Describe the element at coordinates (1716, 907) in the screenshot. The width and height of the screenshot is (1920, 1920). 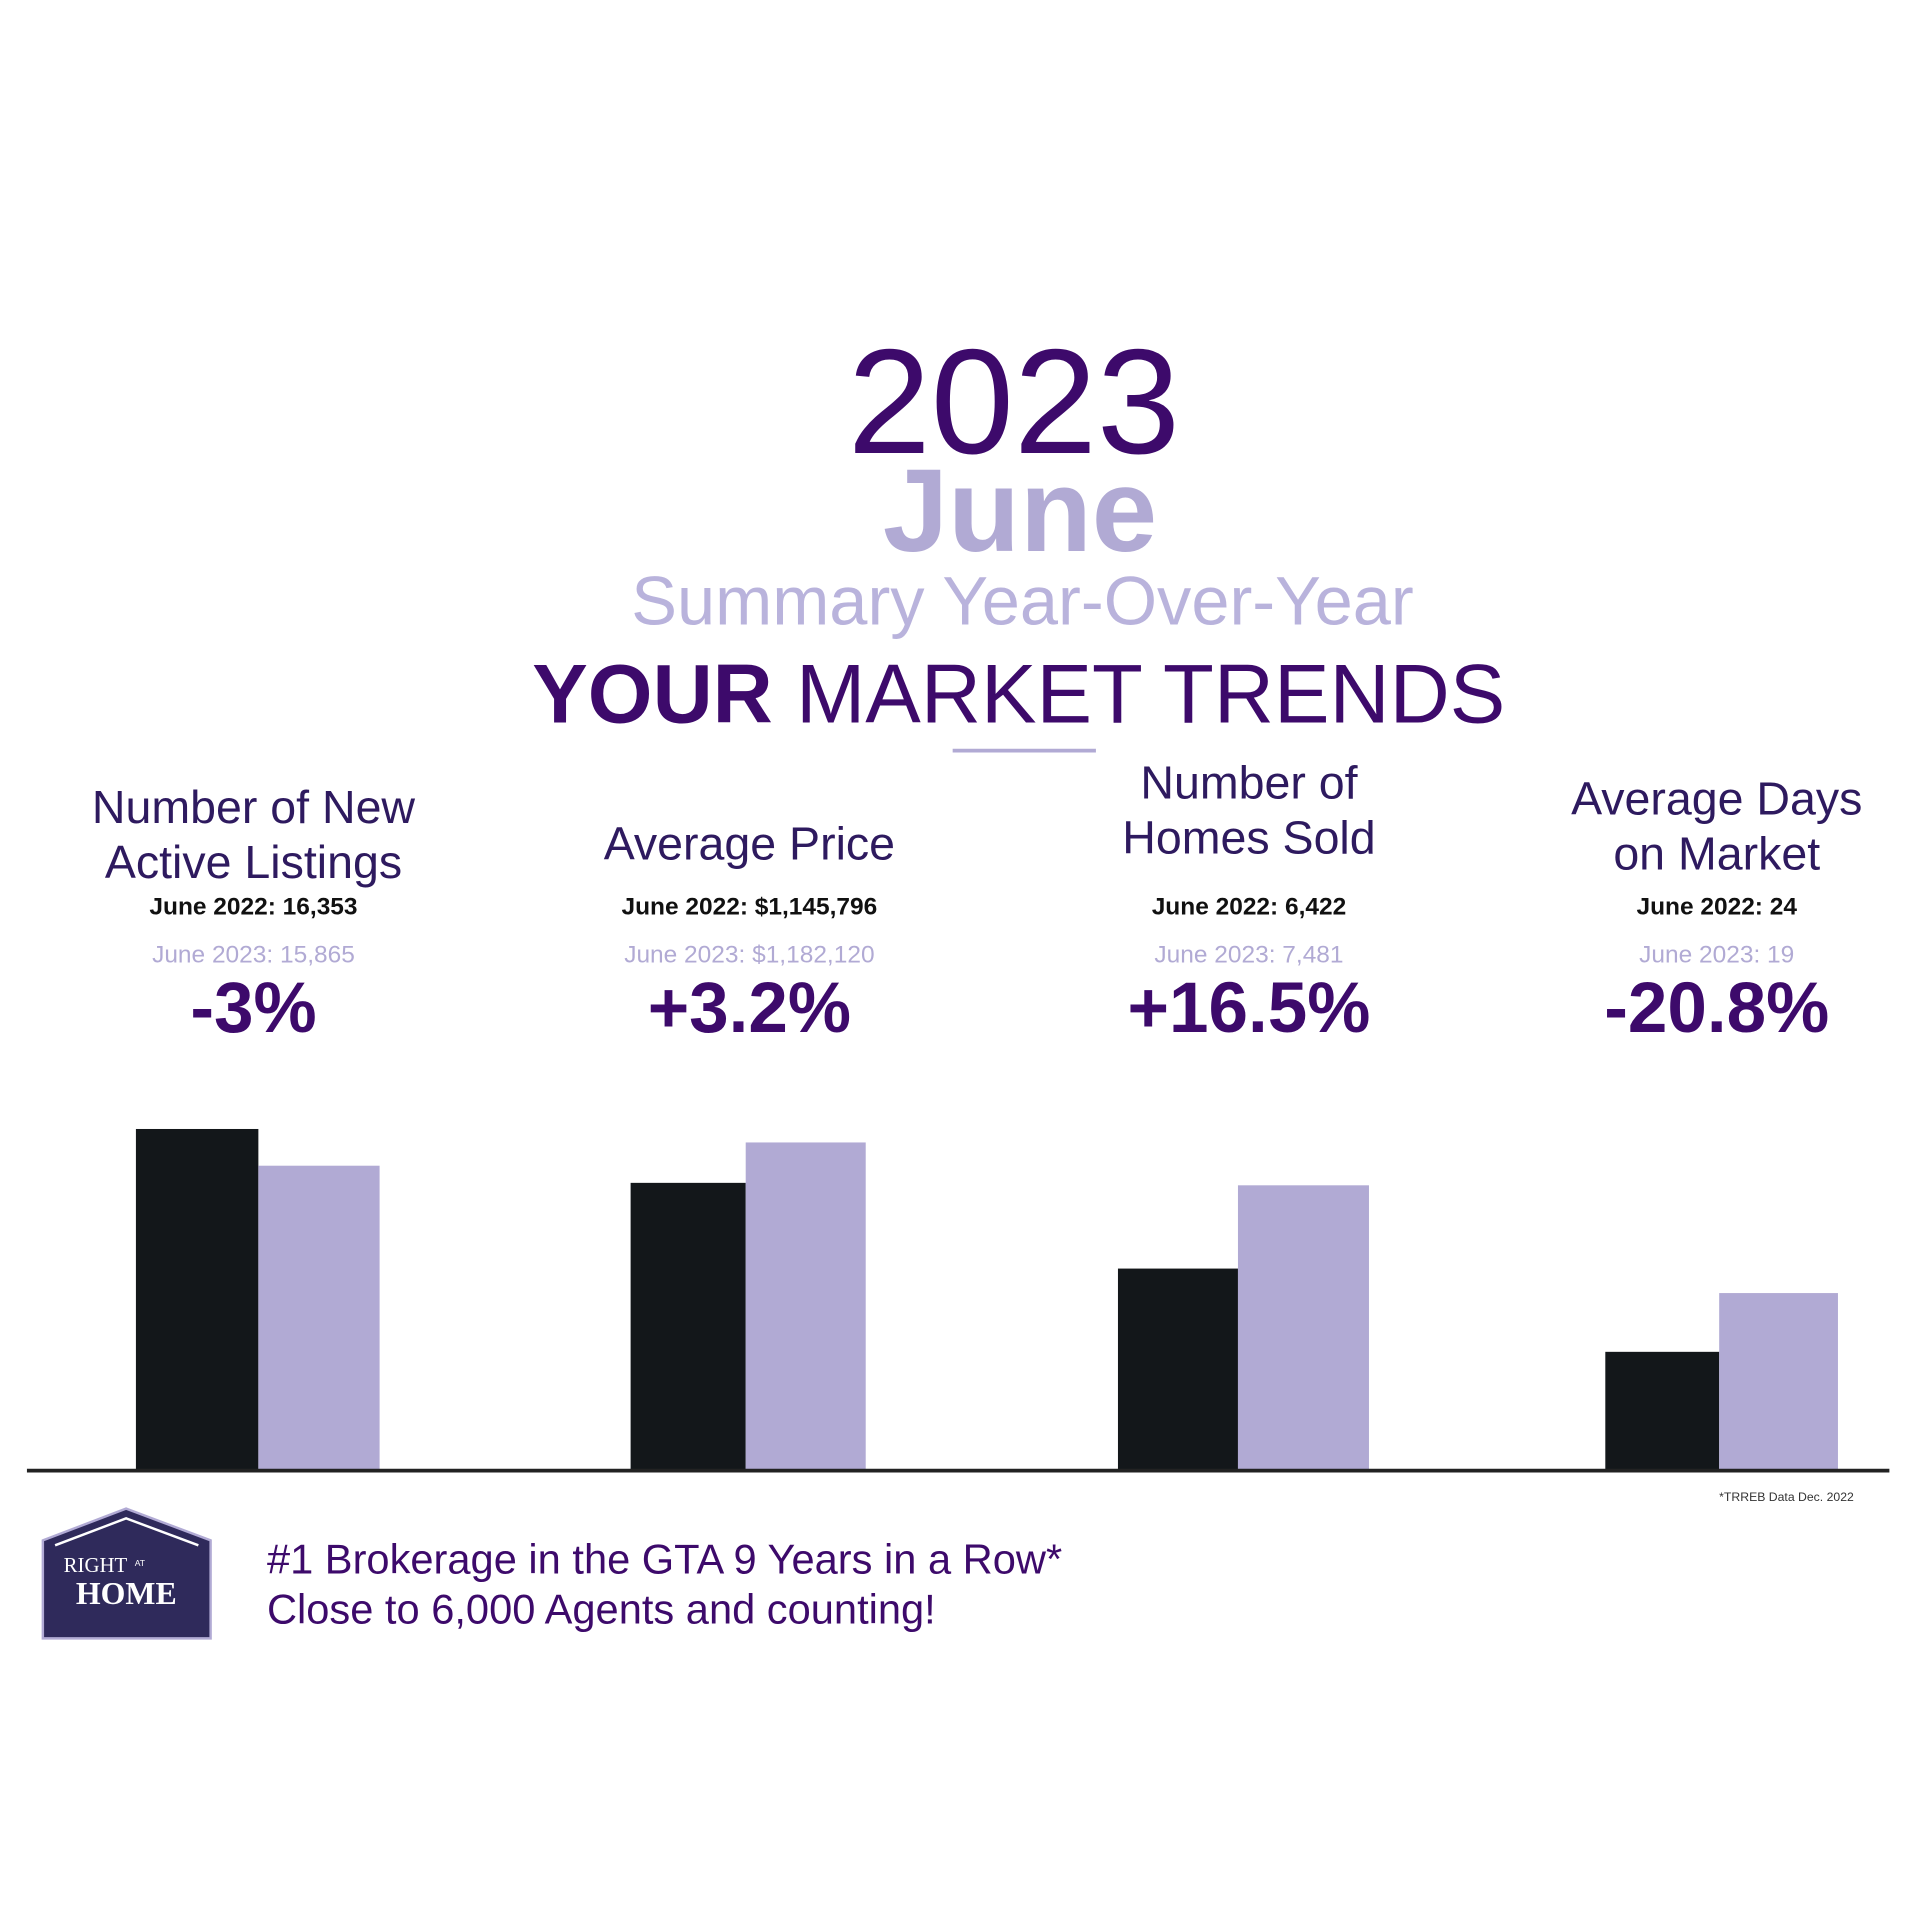
I see `prior-value: June 2022: 24` at that location.